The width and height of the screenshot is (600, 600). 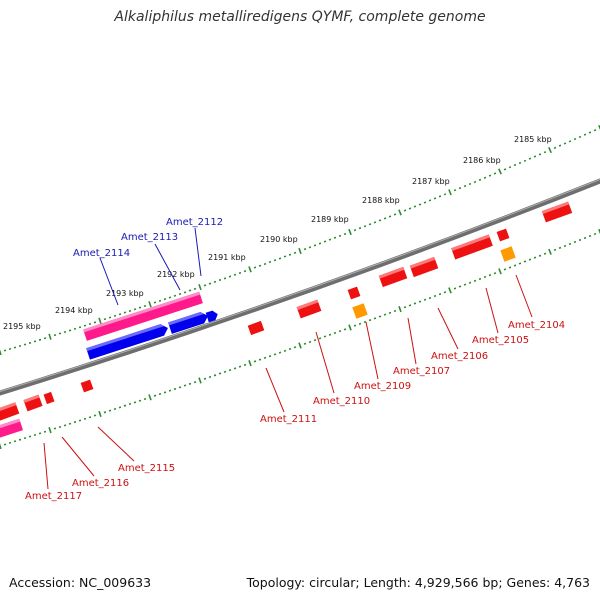 What do you see at coordinates (341, 401) in the screenshot?
I see `gene-label-amet-2110: Amet_2110` at bounding box center [341, 401].